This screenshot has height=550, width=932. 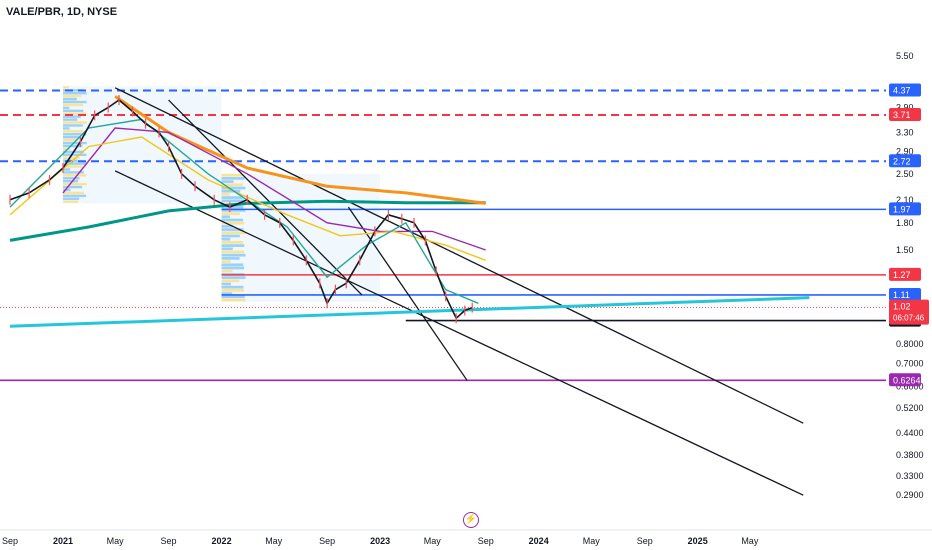 I want to click on level-price-label: 0.6264, so click(x=907, y=380).